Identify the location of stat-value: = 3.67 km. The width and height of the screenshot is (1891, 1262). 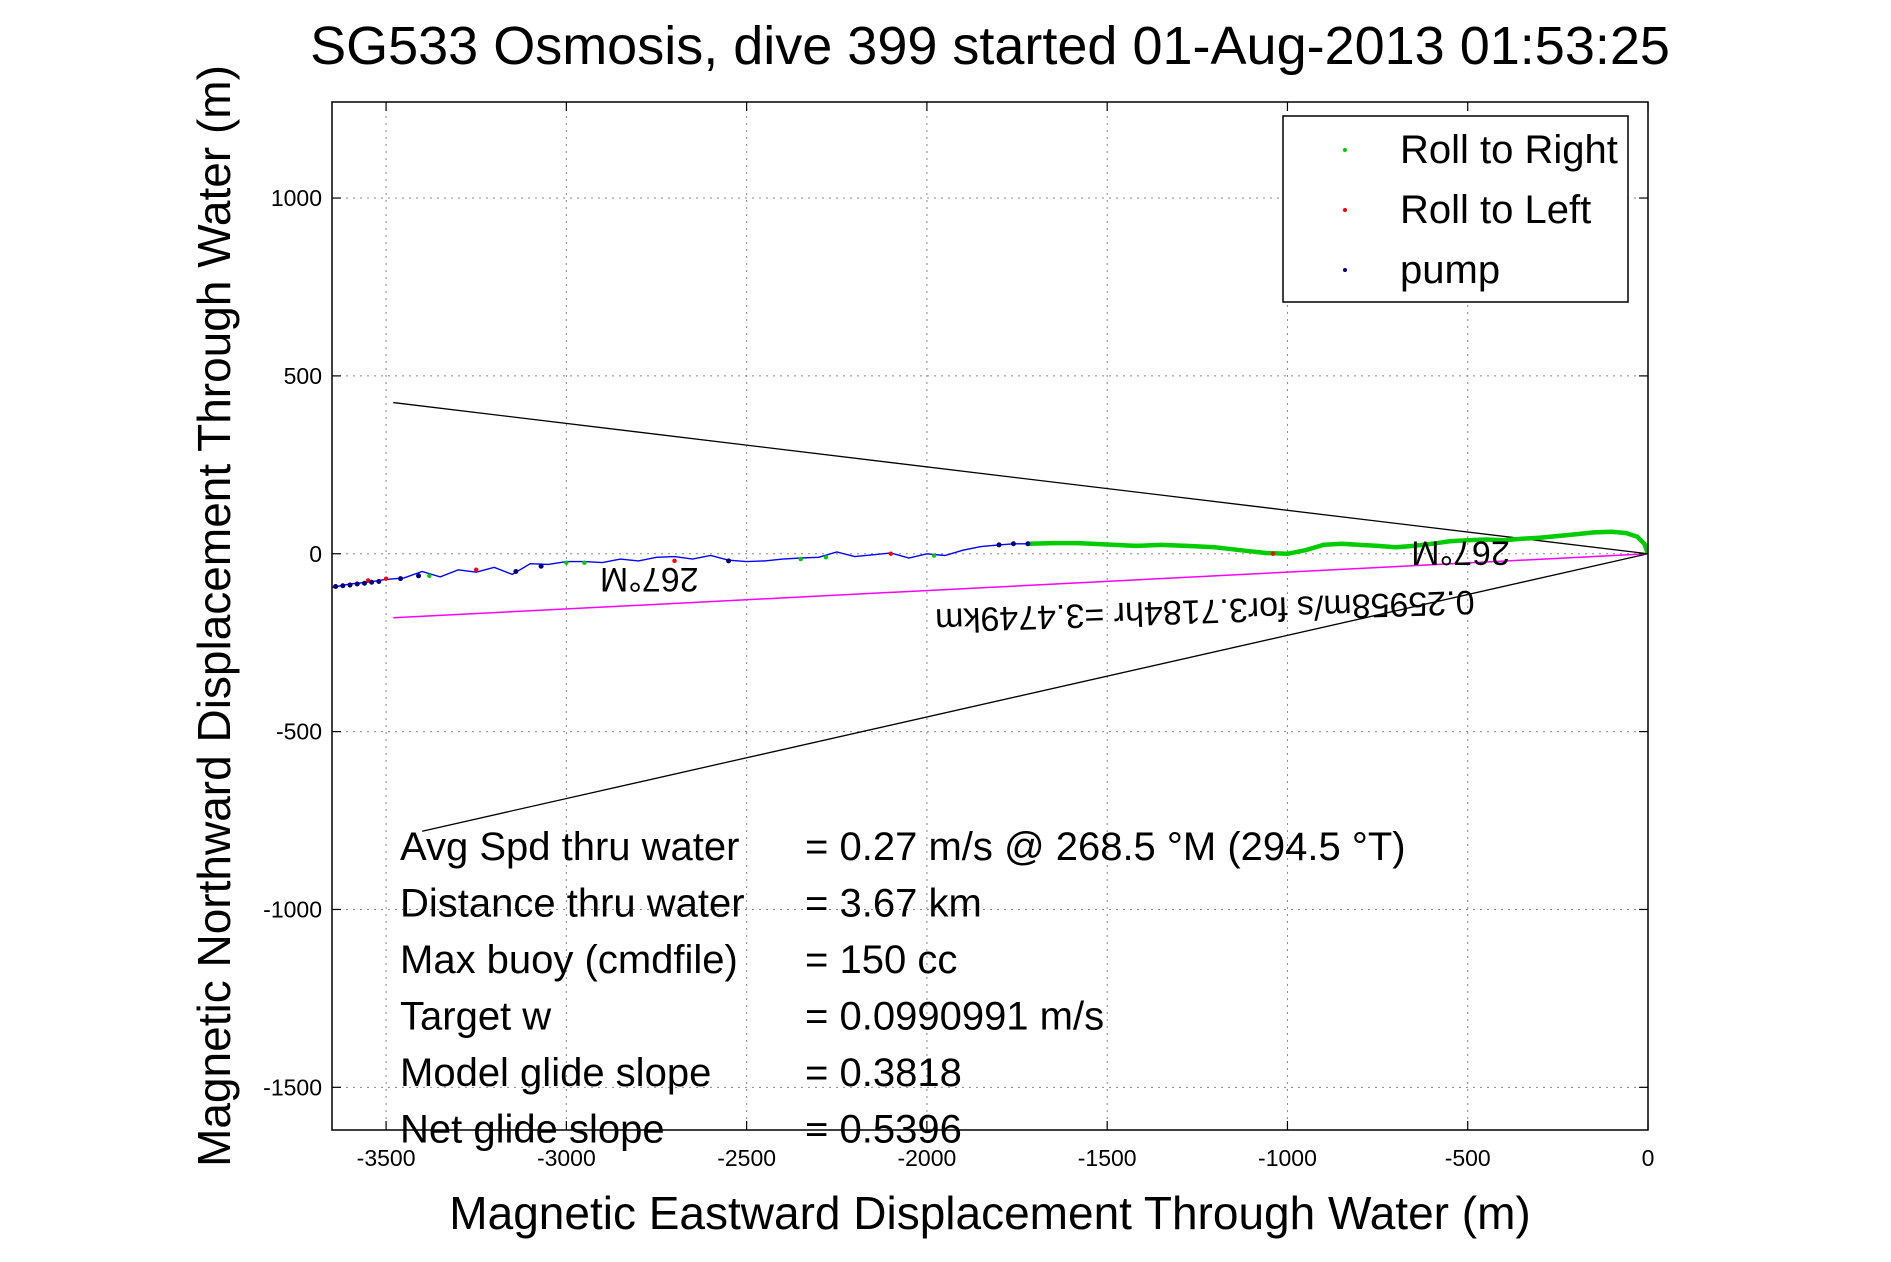
(893, 904).